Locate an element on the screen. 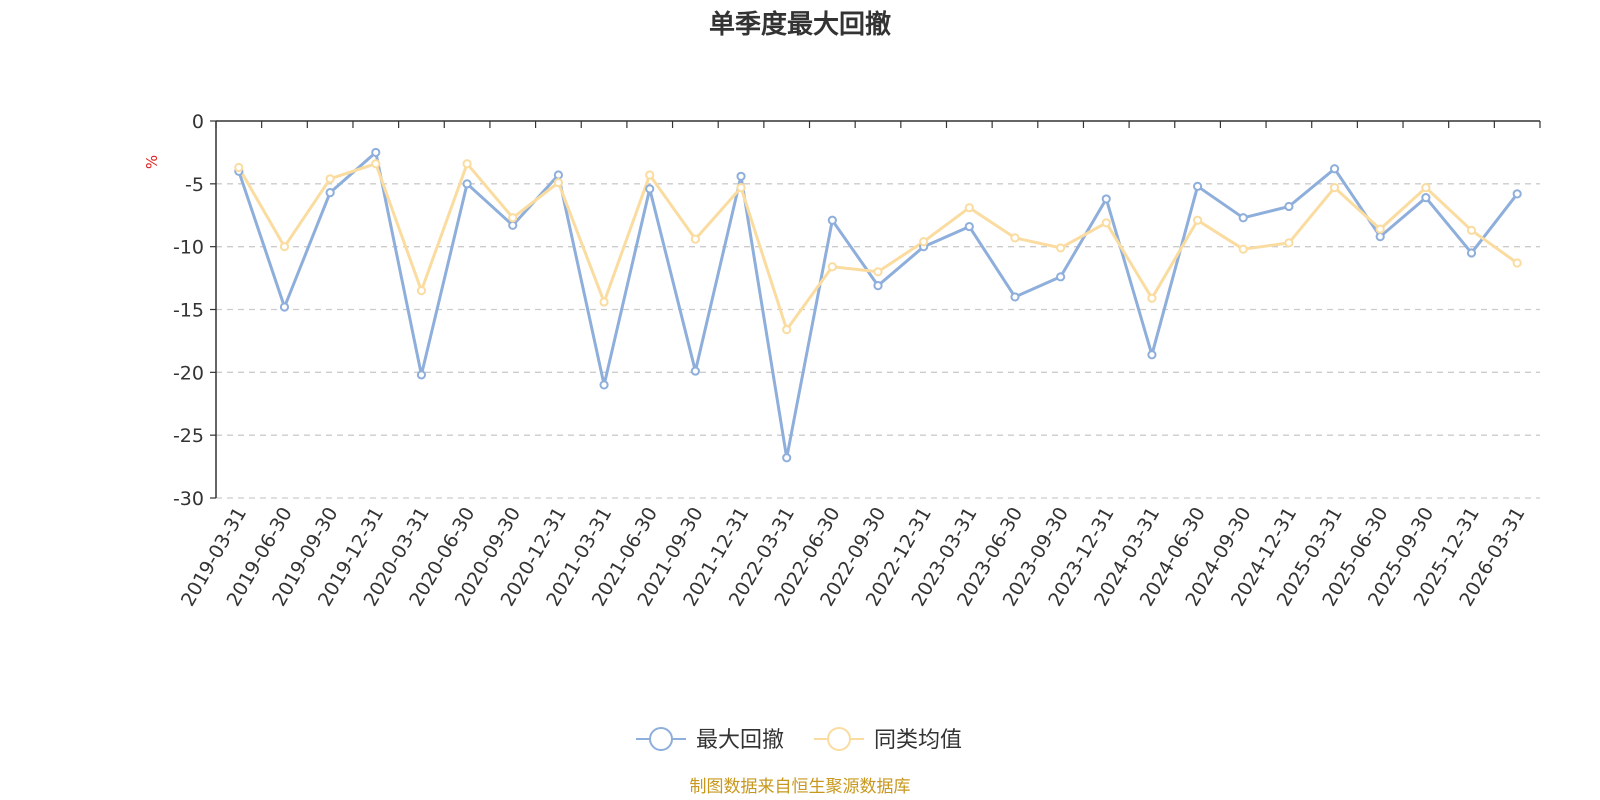  legend-item-2: 同类均值 is located at coordinates (888, 740).